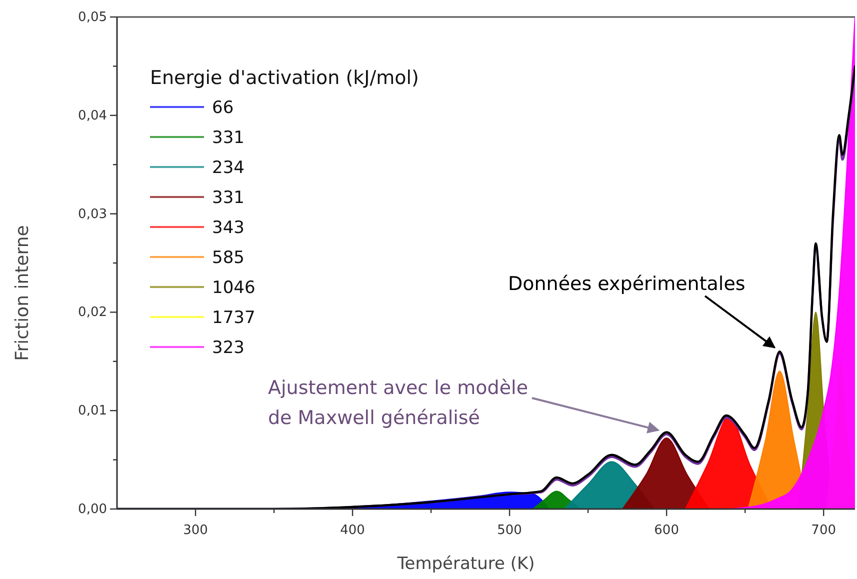  What do you see at coordinates (92, 411) in the screenshot?
I see `y-tick-label: 0,01` at bounding box center [92, 411].